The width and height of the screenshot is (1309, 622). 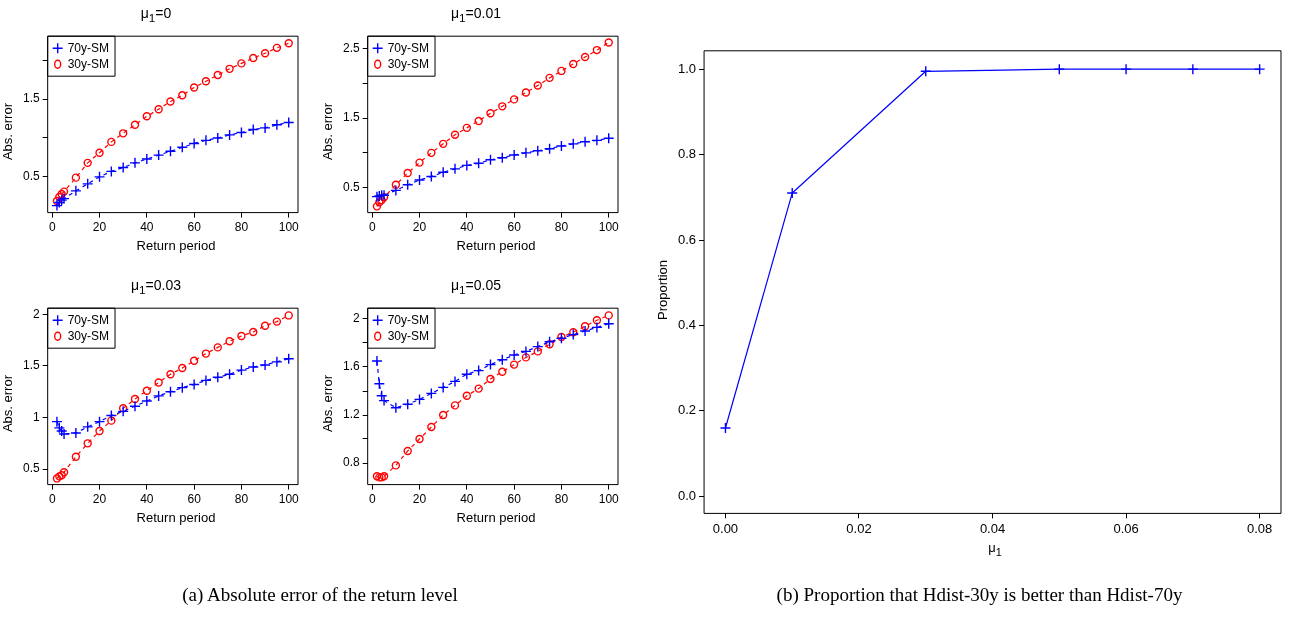 I want to click on x-tick-label: 40, so click(x=467, y=227).